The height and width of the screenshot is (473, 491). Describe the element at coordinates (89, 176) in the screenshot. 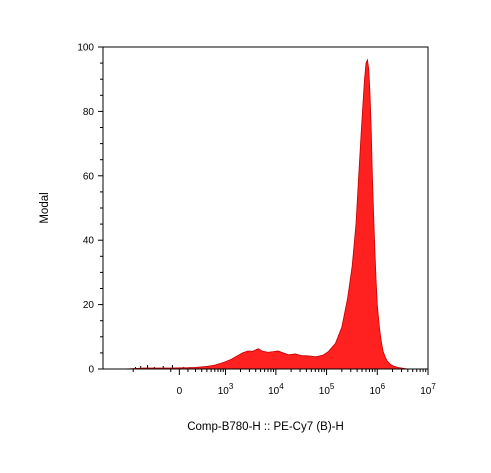

I see `y-tick-label: 60` at that location.